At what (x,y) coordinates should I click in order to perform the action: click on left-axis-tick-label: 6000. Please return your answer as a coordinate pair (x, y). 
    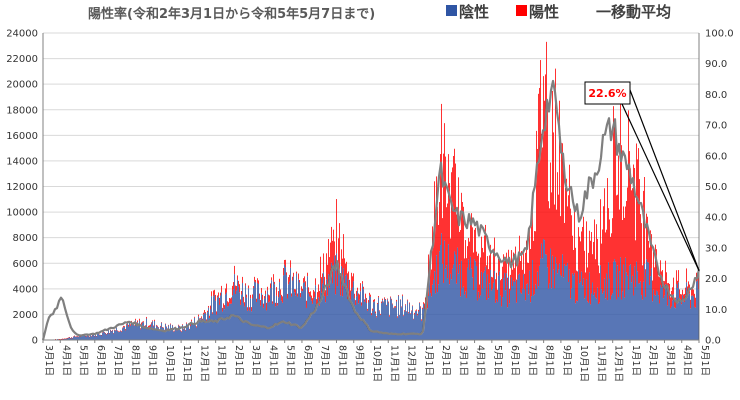
    Looking at the image, I should click on (25, 264).